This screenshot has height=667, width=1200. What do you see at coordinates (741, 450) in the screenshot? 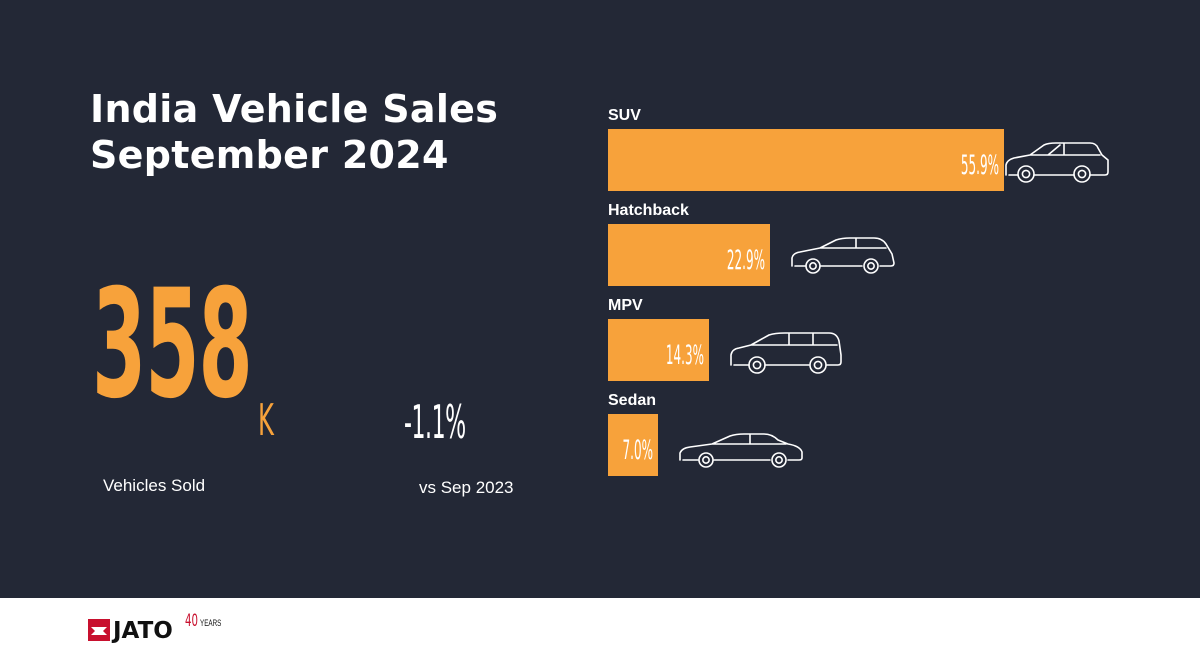
I see `sedan-icon` at bounding box center [741, 450].